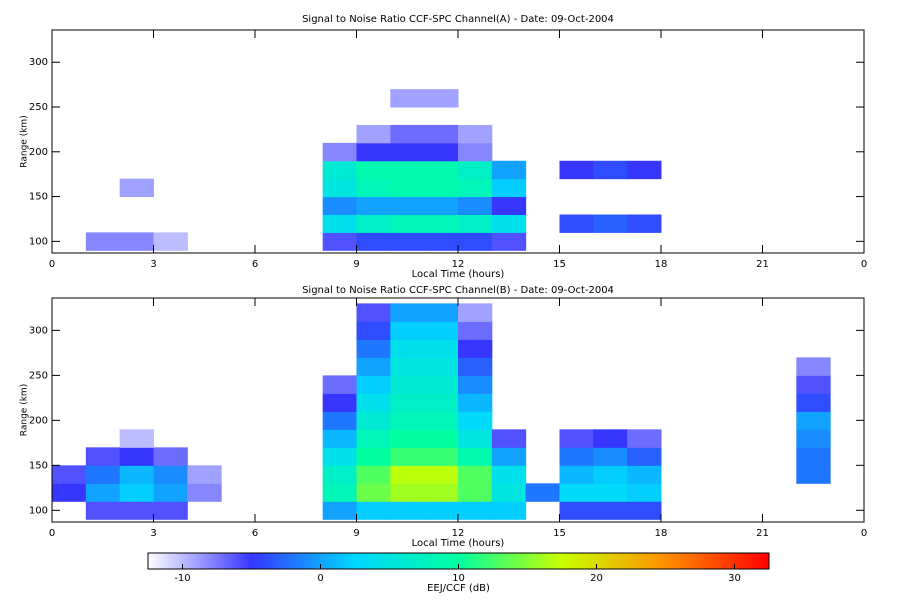 This screenshot has height=600, width=900. I want to click on x-tick-label: 3, so click(153, 533).